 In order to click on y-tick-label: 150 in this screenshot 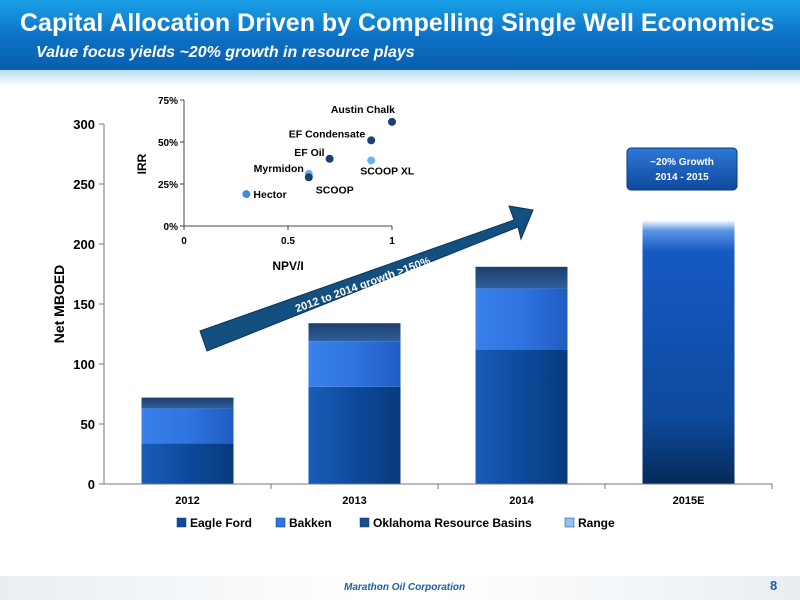, I will do `click(84, 304)`.